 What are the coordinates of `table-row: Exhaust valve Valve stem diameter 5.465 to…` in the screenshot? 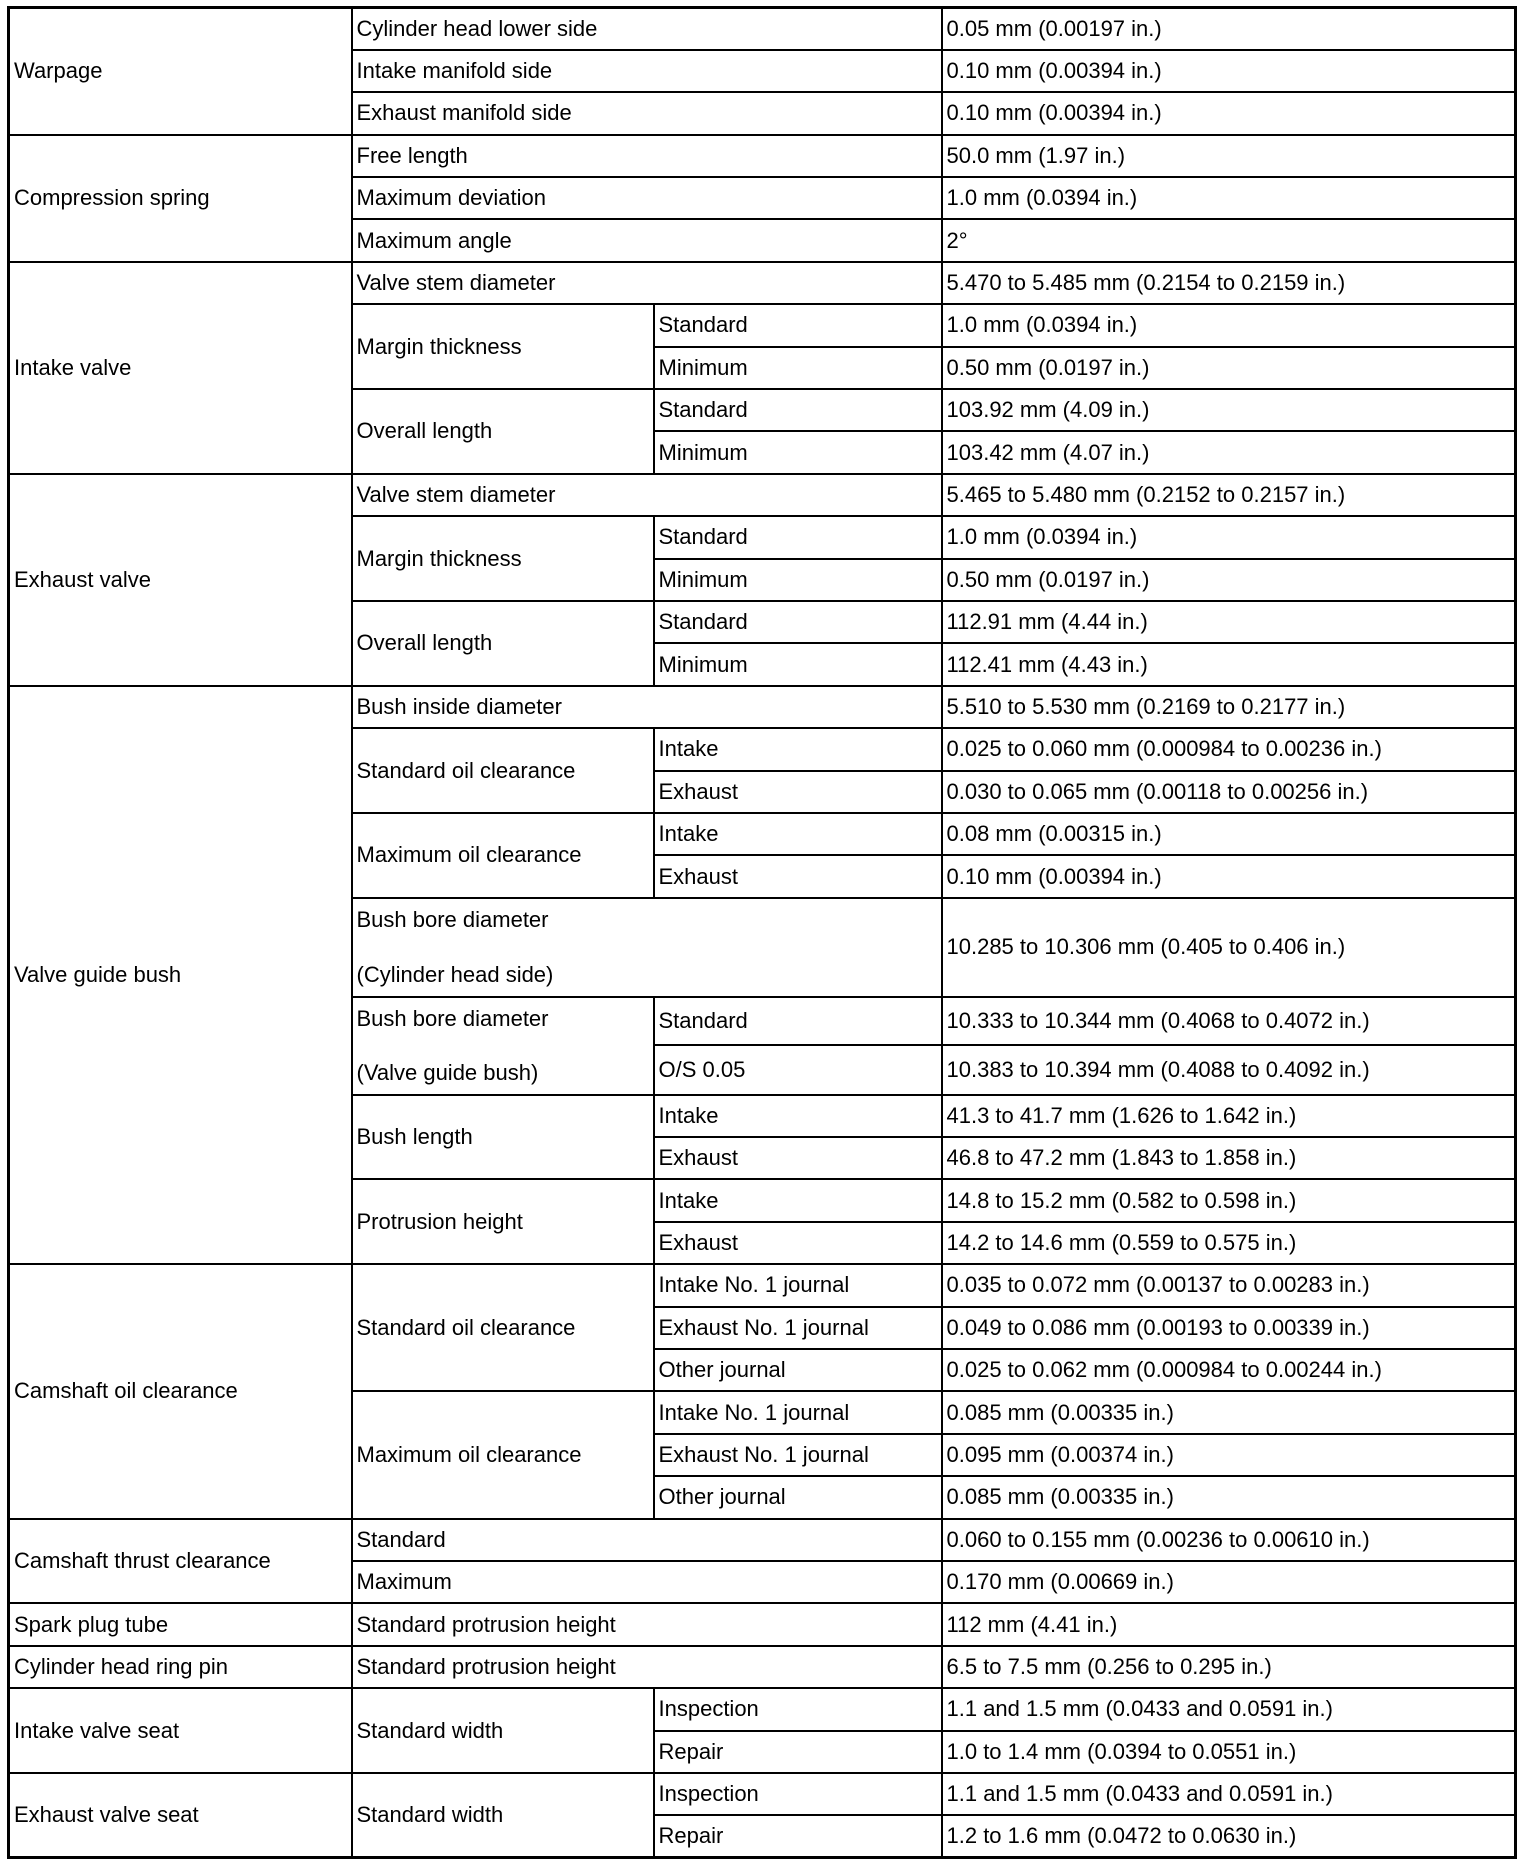 It's located at (762, 579).